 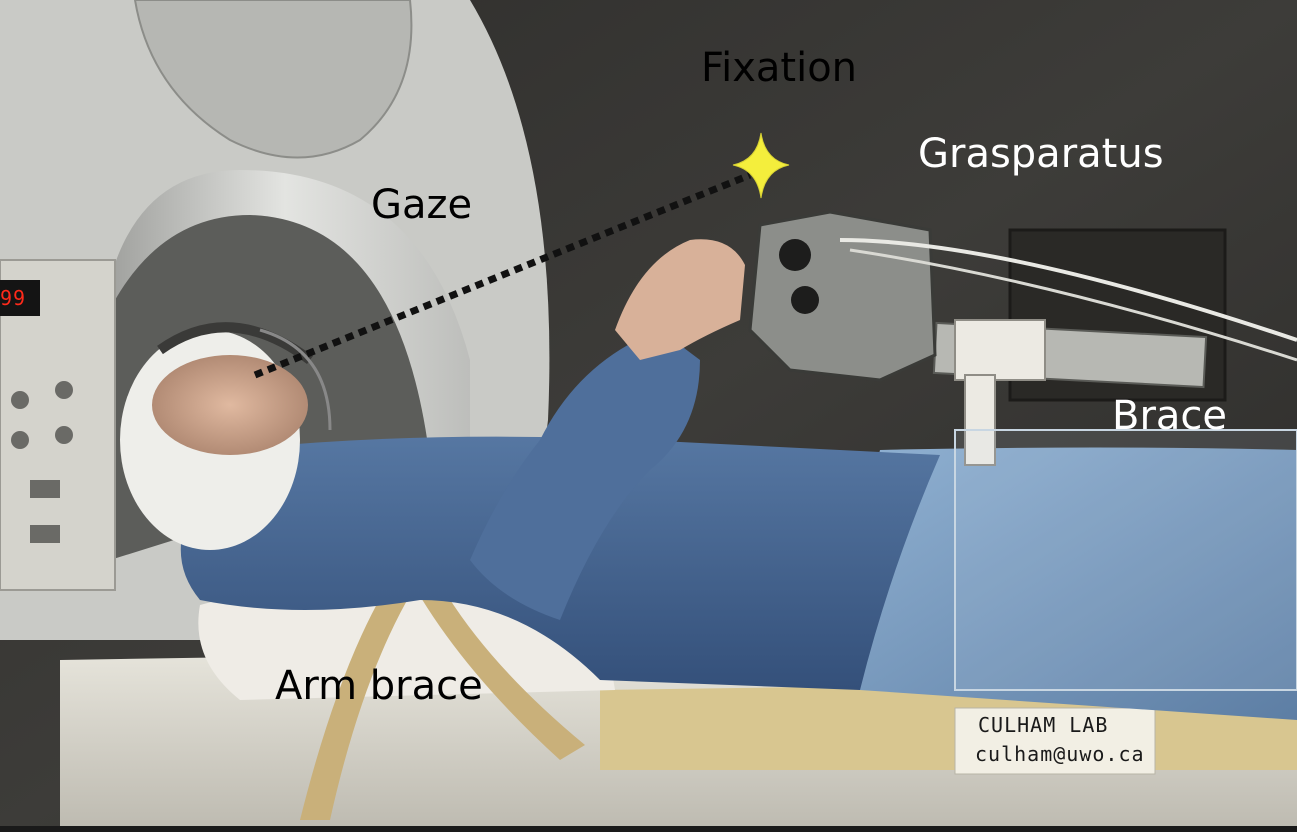 I want to click on arm-brace-label: Arm brace, so click(x=379, y=686).